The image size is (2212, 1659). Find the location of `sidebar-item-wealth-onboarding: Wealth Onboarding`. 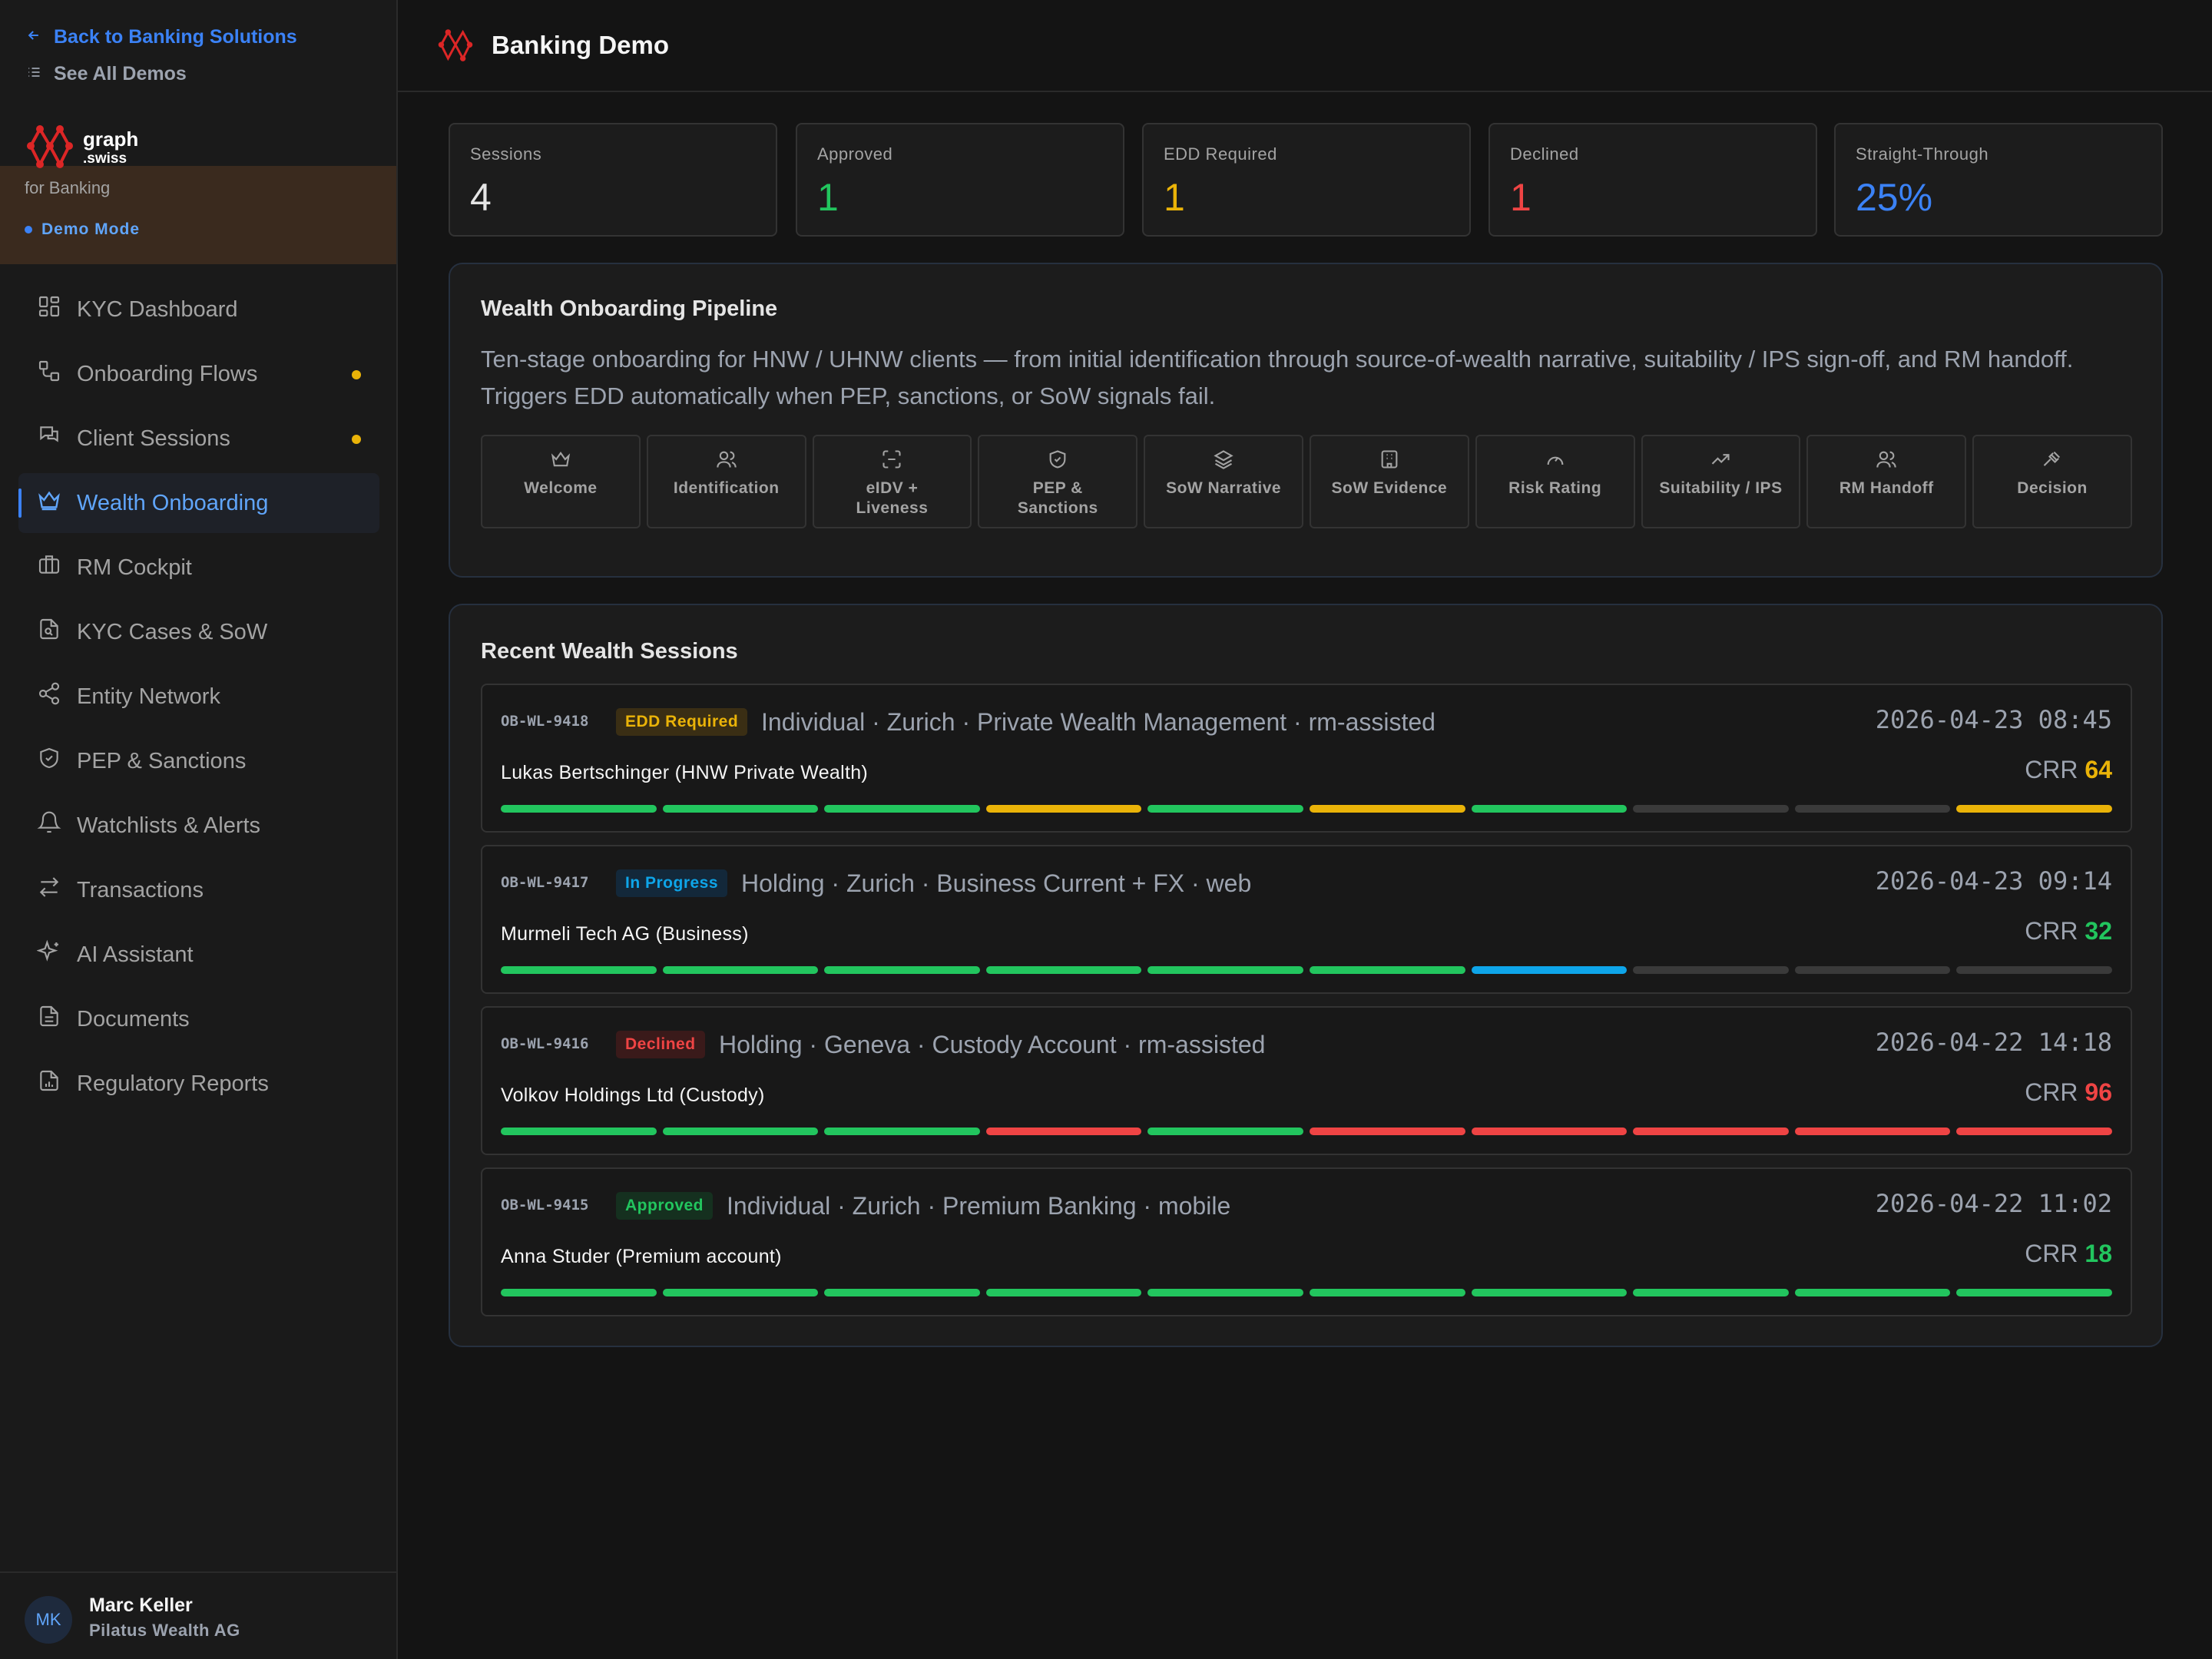

sidebar-item-wealth-onboarding: Wealth Onboarding is located at coordinates (198, 503).